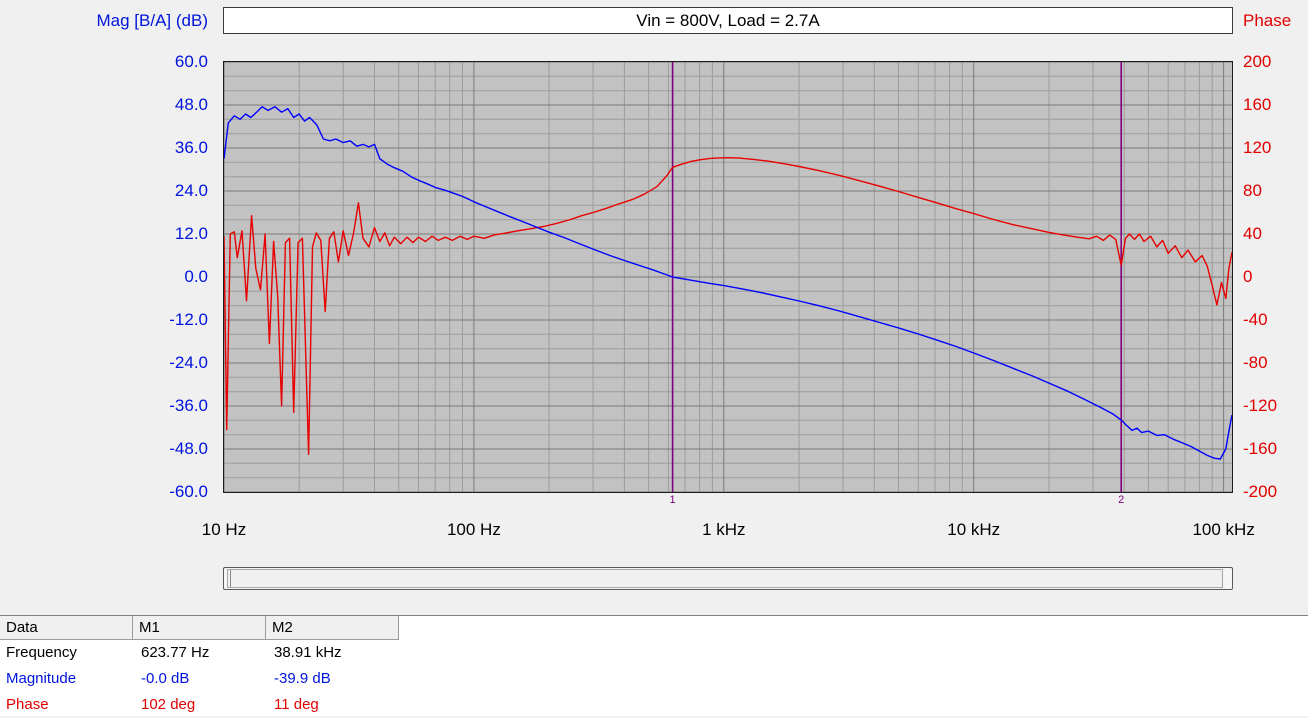 The width and height of the screenshot is (1308, 718). Describe the element at coordinates (191, 61) in the screenshot. I see `mag-axis-tick: 60.0` at that location.